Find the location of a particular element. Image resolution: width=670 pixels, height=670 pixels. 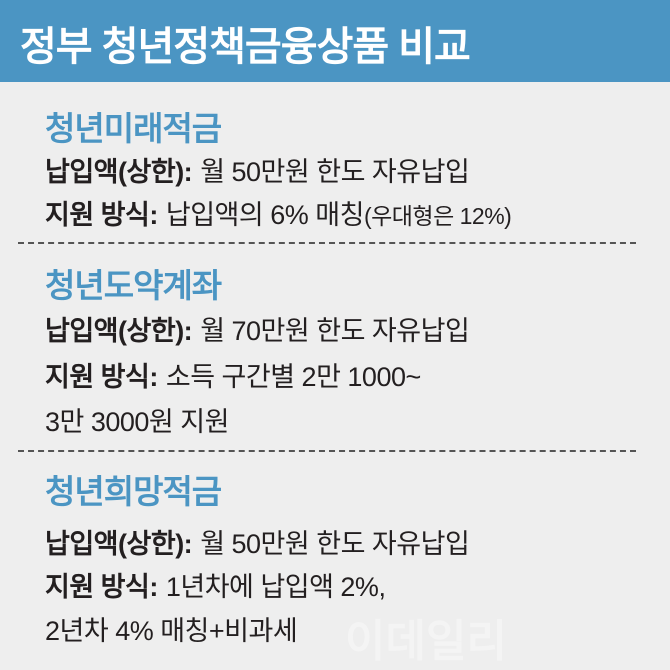

payment-line: 납입액(상한): 월 70만원 한도 자유납입 is located at coordinates (257, 328).